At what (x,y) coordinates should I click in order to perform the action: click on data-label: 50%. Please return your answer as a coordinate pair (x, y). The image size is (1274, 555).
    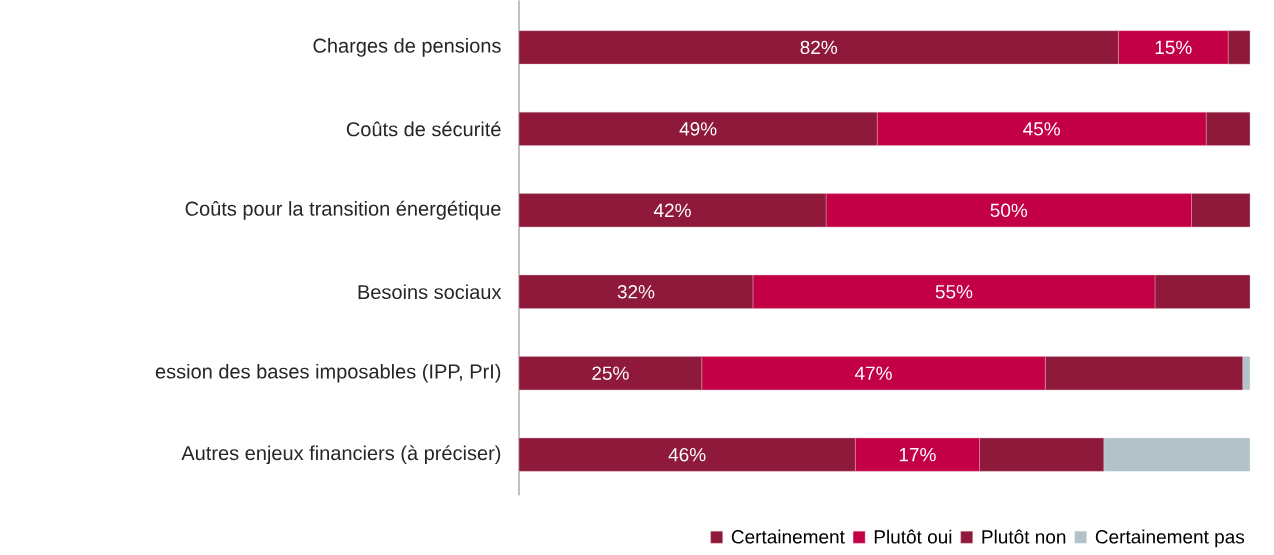
    Looking at the image, I should click on (1009, 210).